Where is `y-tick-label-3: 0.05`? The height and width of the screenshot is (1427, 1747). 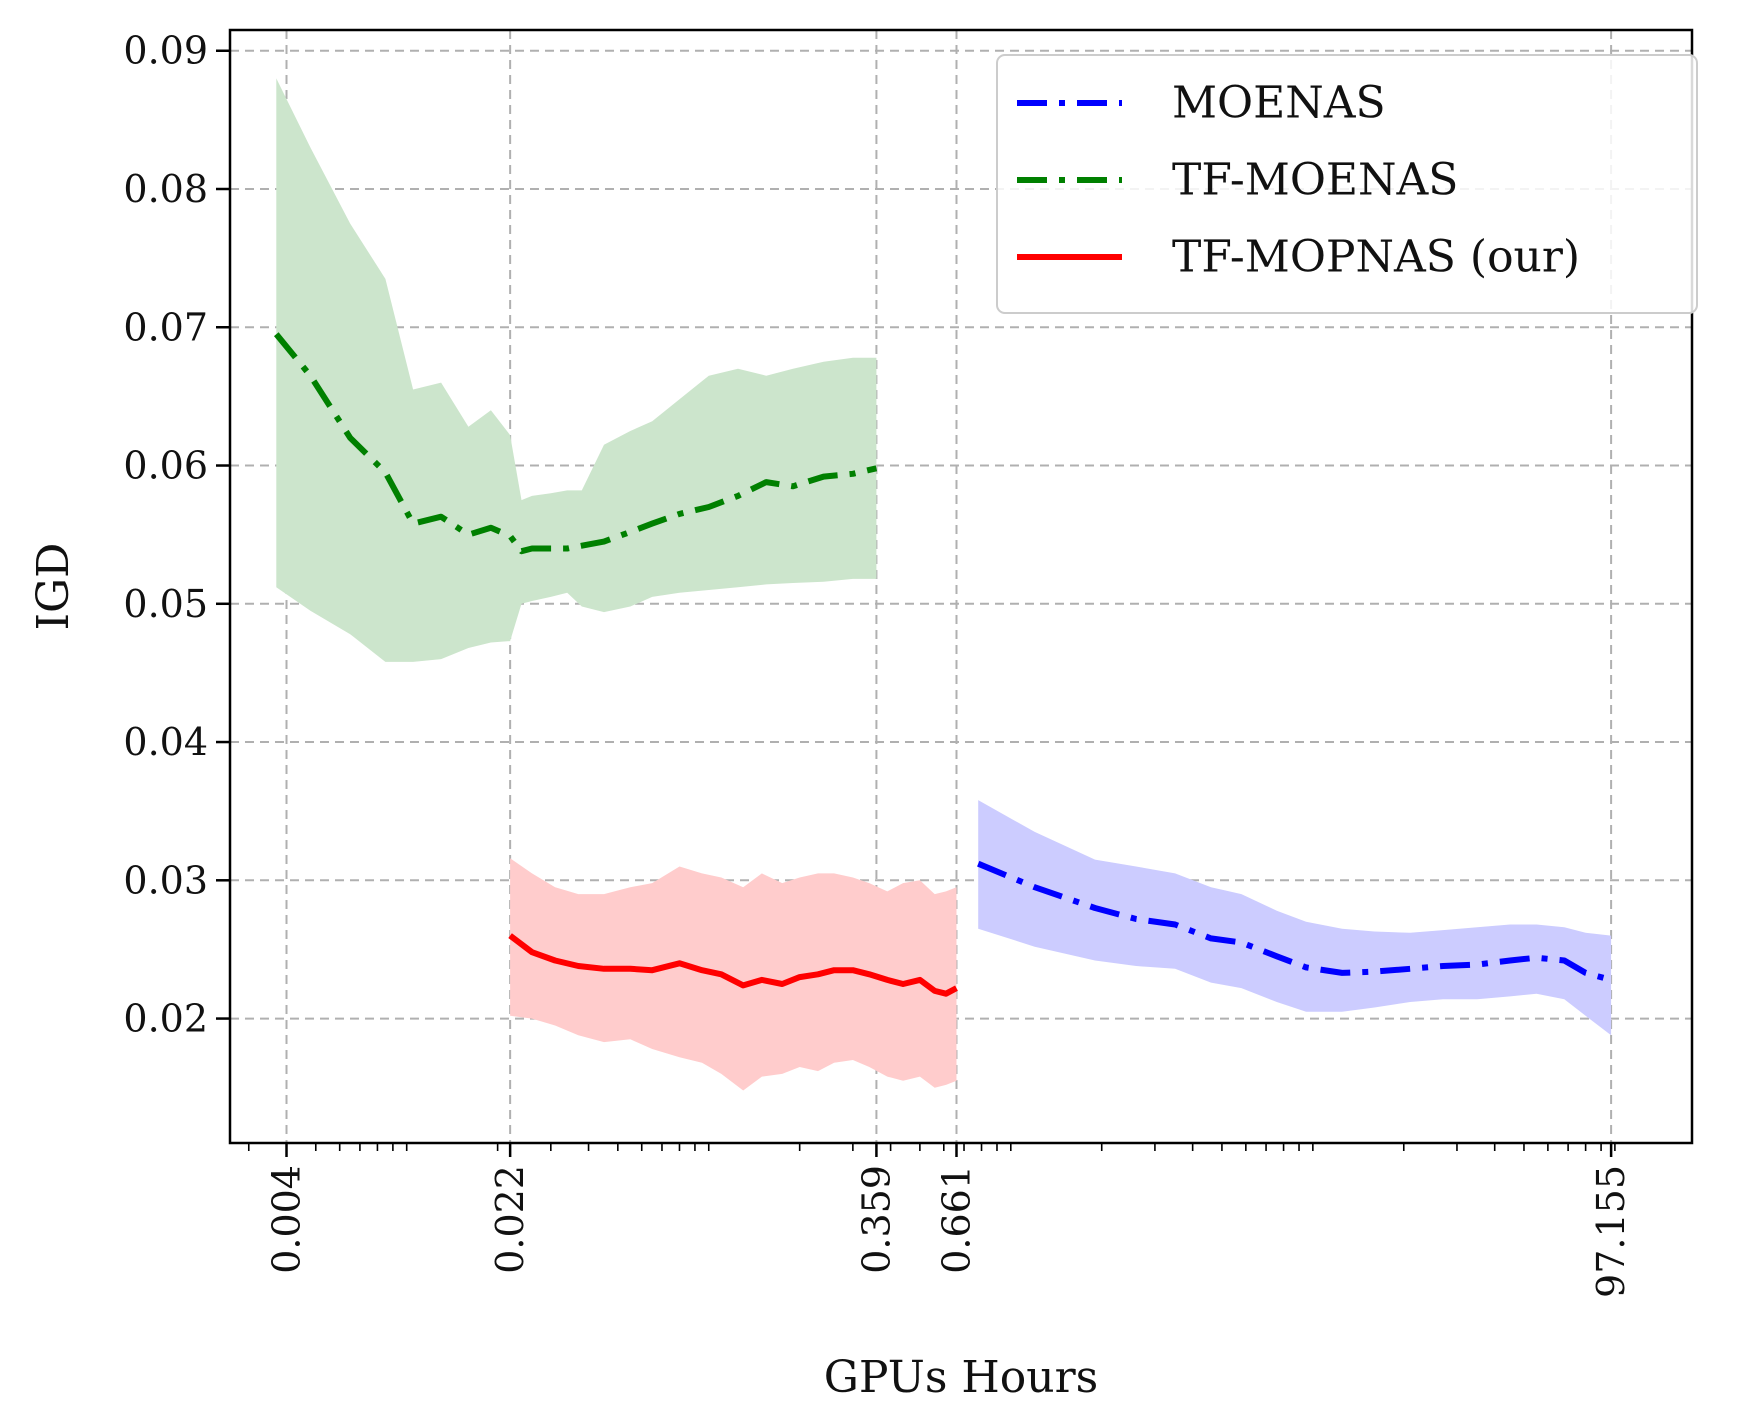
y-tick-label-3: 0.05 is located at coordinates (165, 604).